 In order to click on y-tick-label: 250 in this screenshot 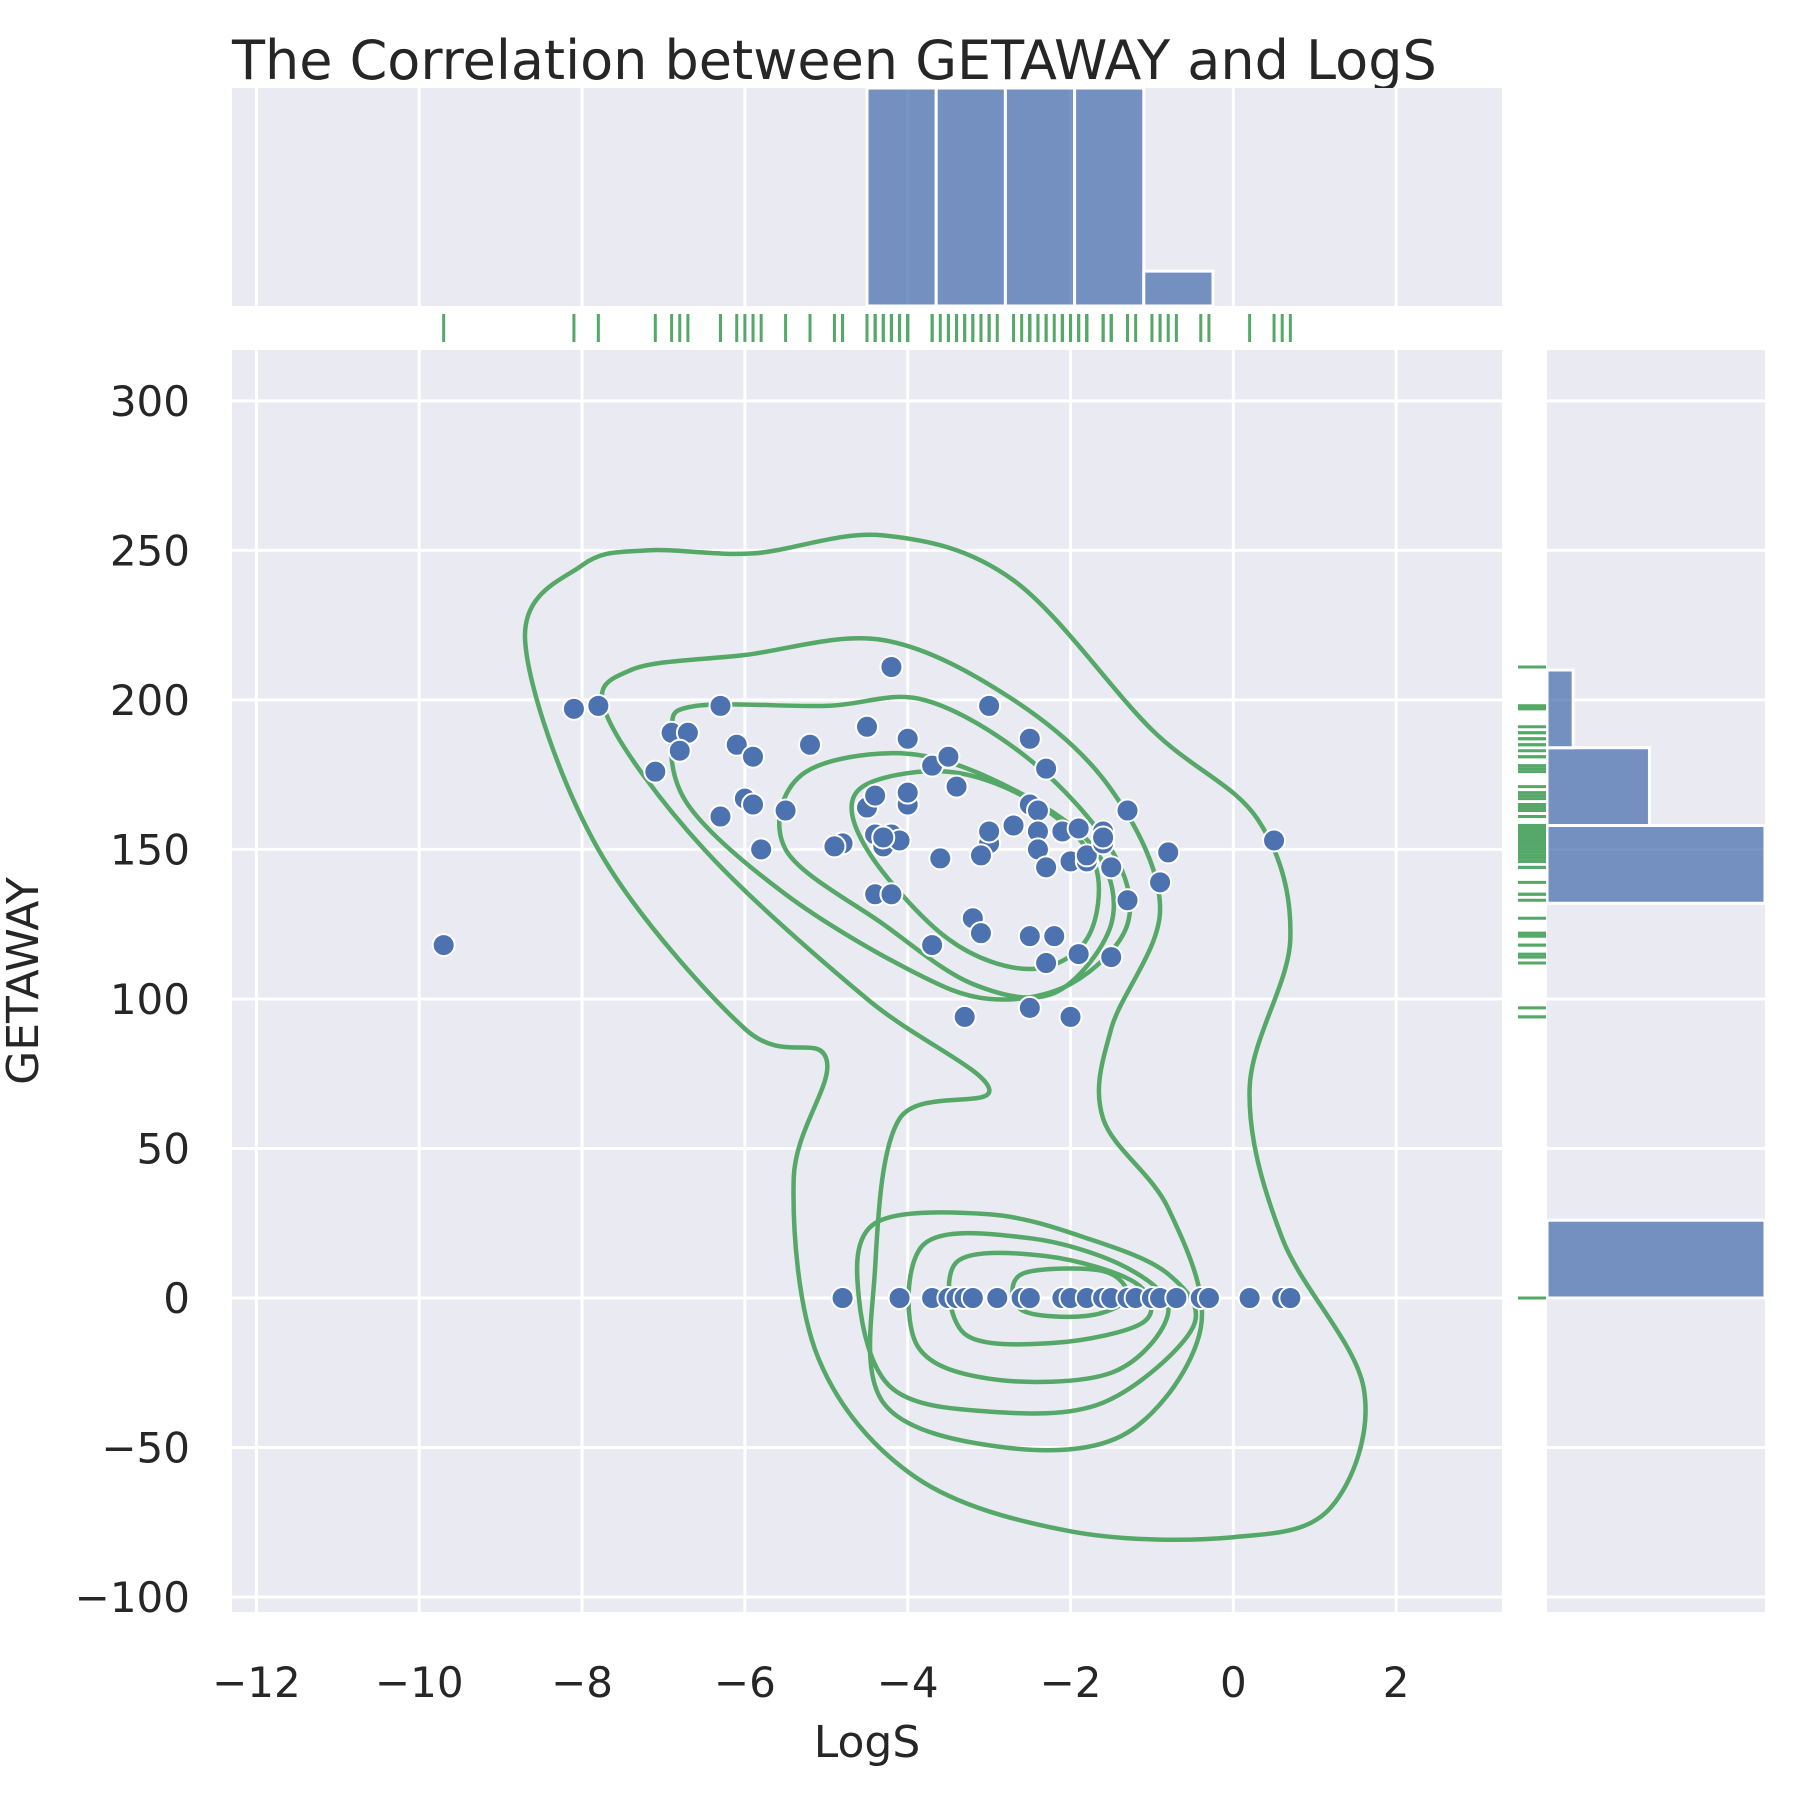, I will do `click(150, 550)`.